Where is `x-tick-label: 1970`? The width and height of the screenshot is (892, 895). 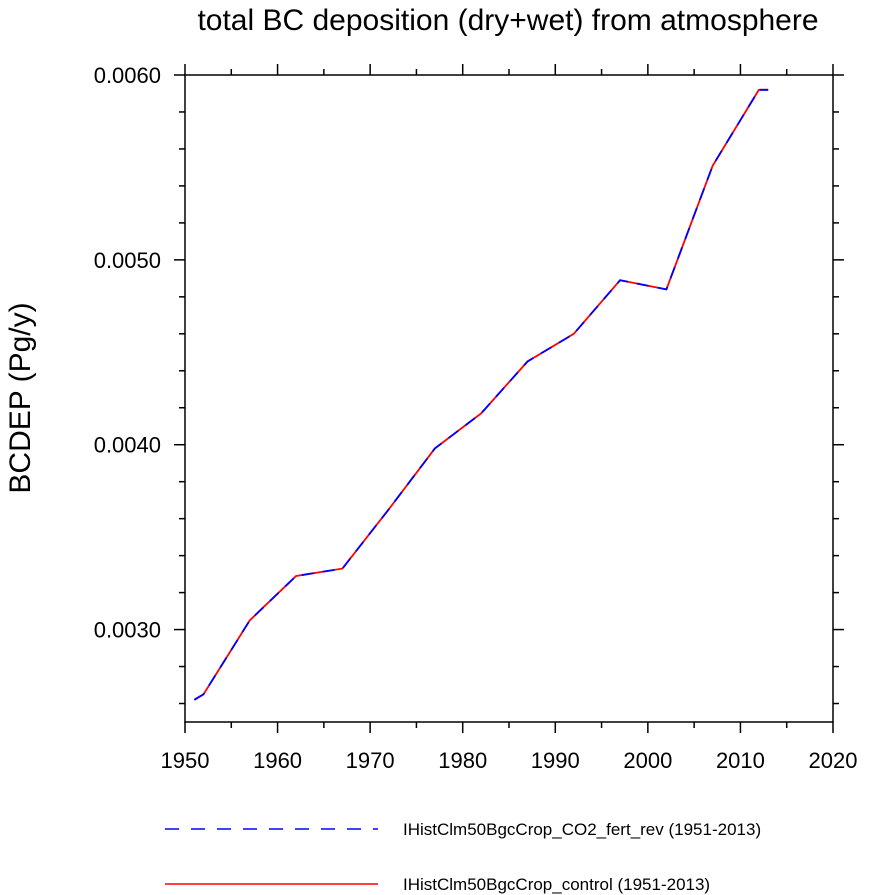
x-tick-label: 1970 is located at coordinates (370, 760).